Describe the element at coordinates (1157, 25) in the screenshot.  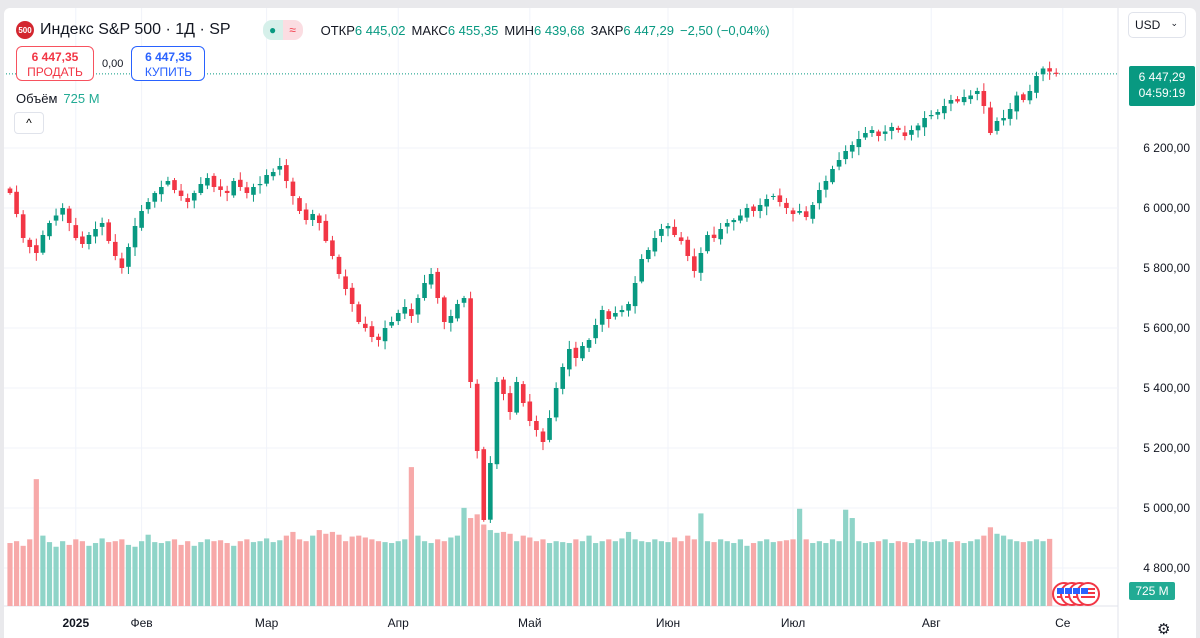
I see `currency-select: USD ⌄` at that location.